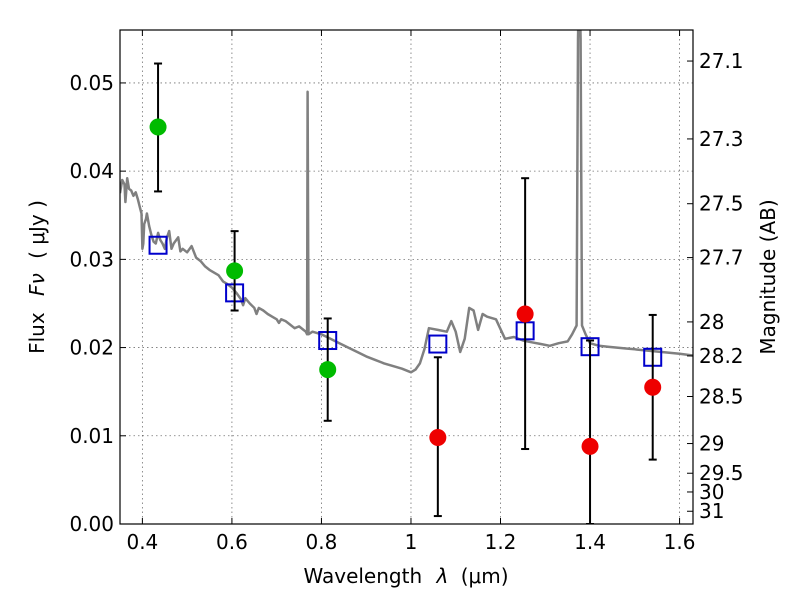 The height and width of the screenshot is (600, 800). Describe the element at coordinates (721, 139) in the screenshot. I see `mag-tick-label: 27.3` at that location.